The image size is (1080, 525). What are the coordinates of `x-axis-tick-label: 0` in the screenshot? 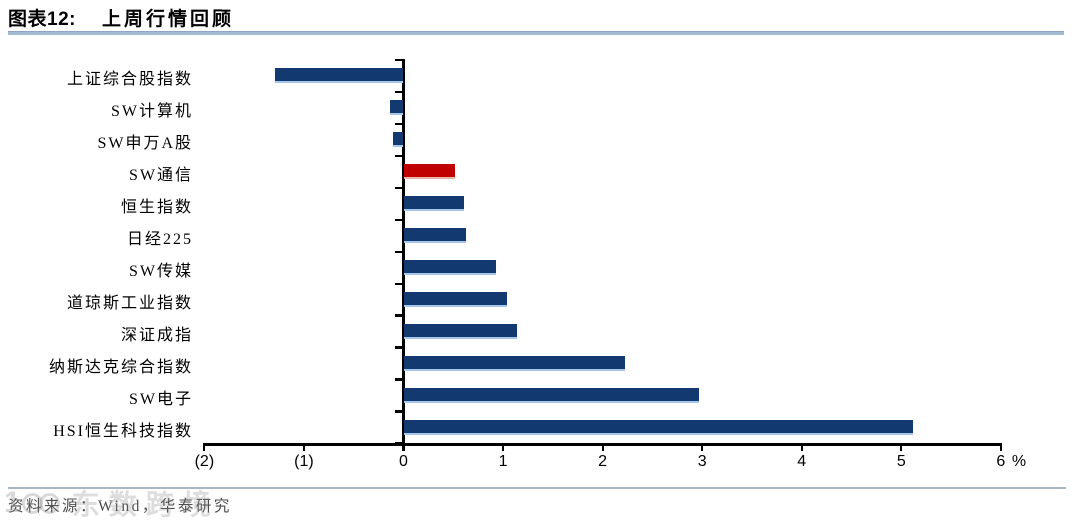 It's located at (403, 461).